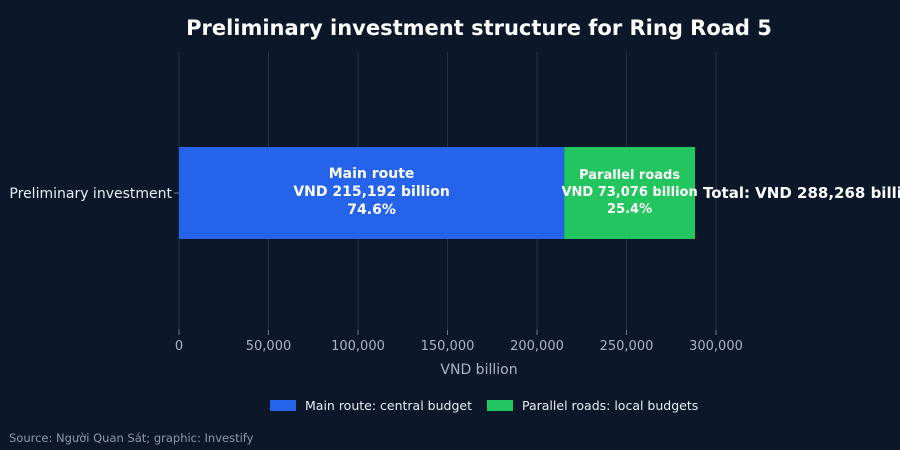 This screenshot has height=450, width=900. I want to click on x-tick-label: 300,000, so click(716, 346).